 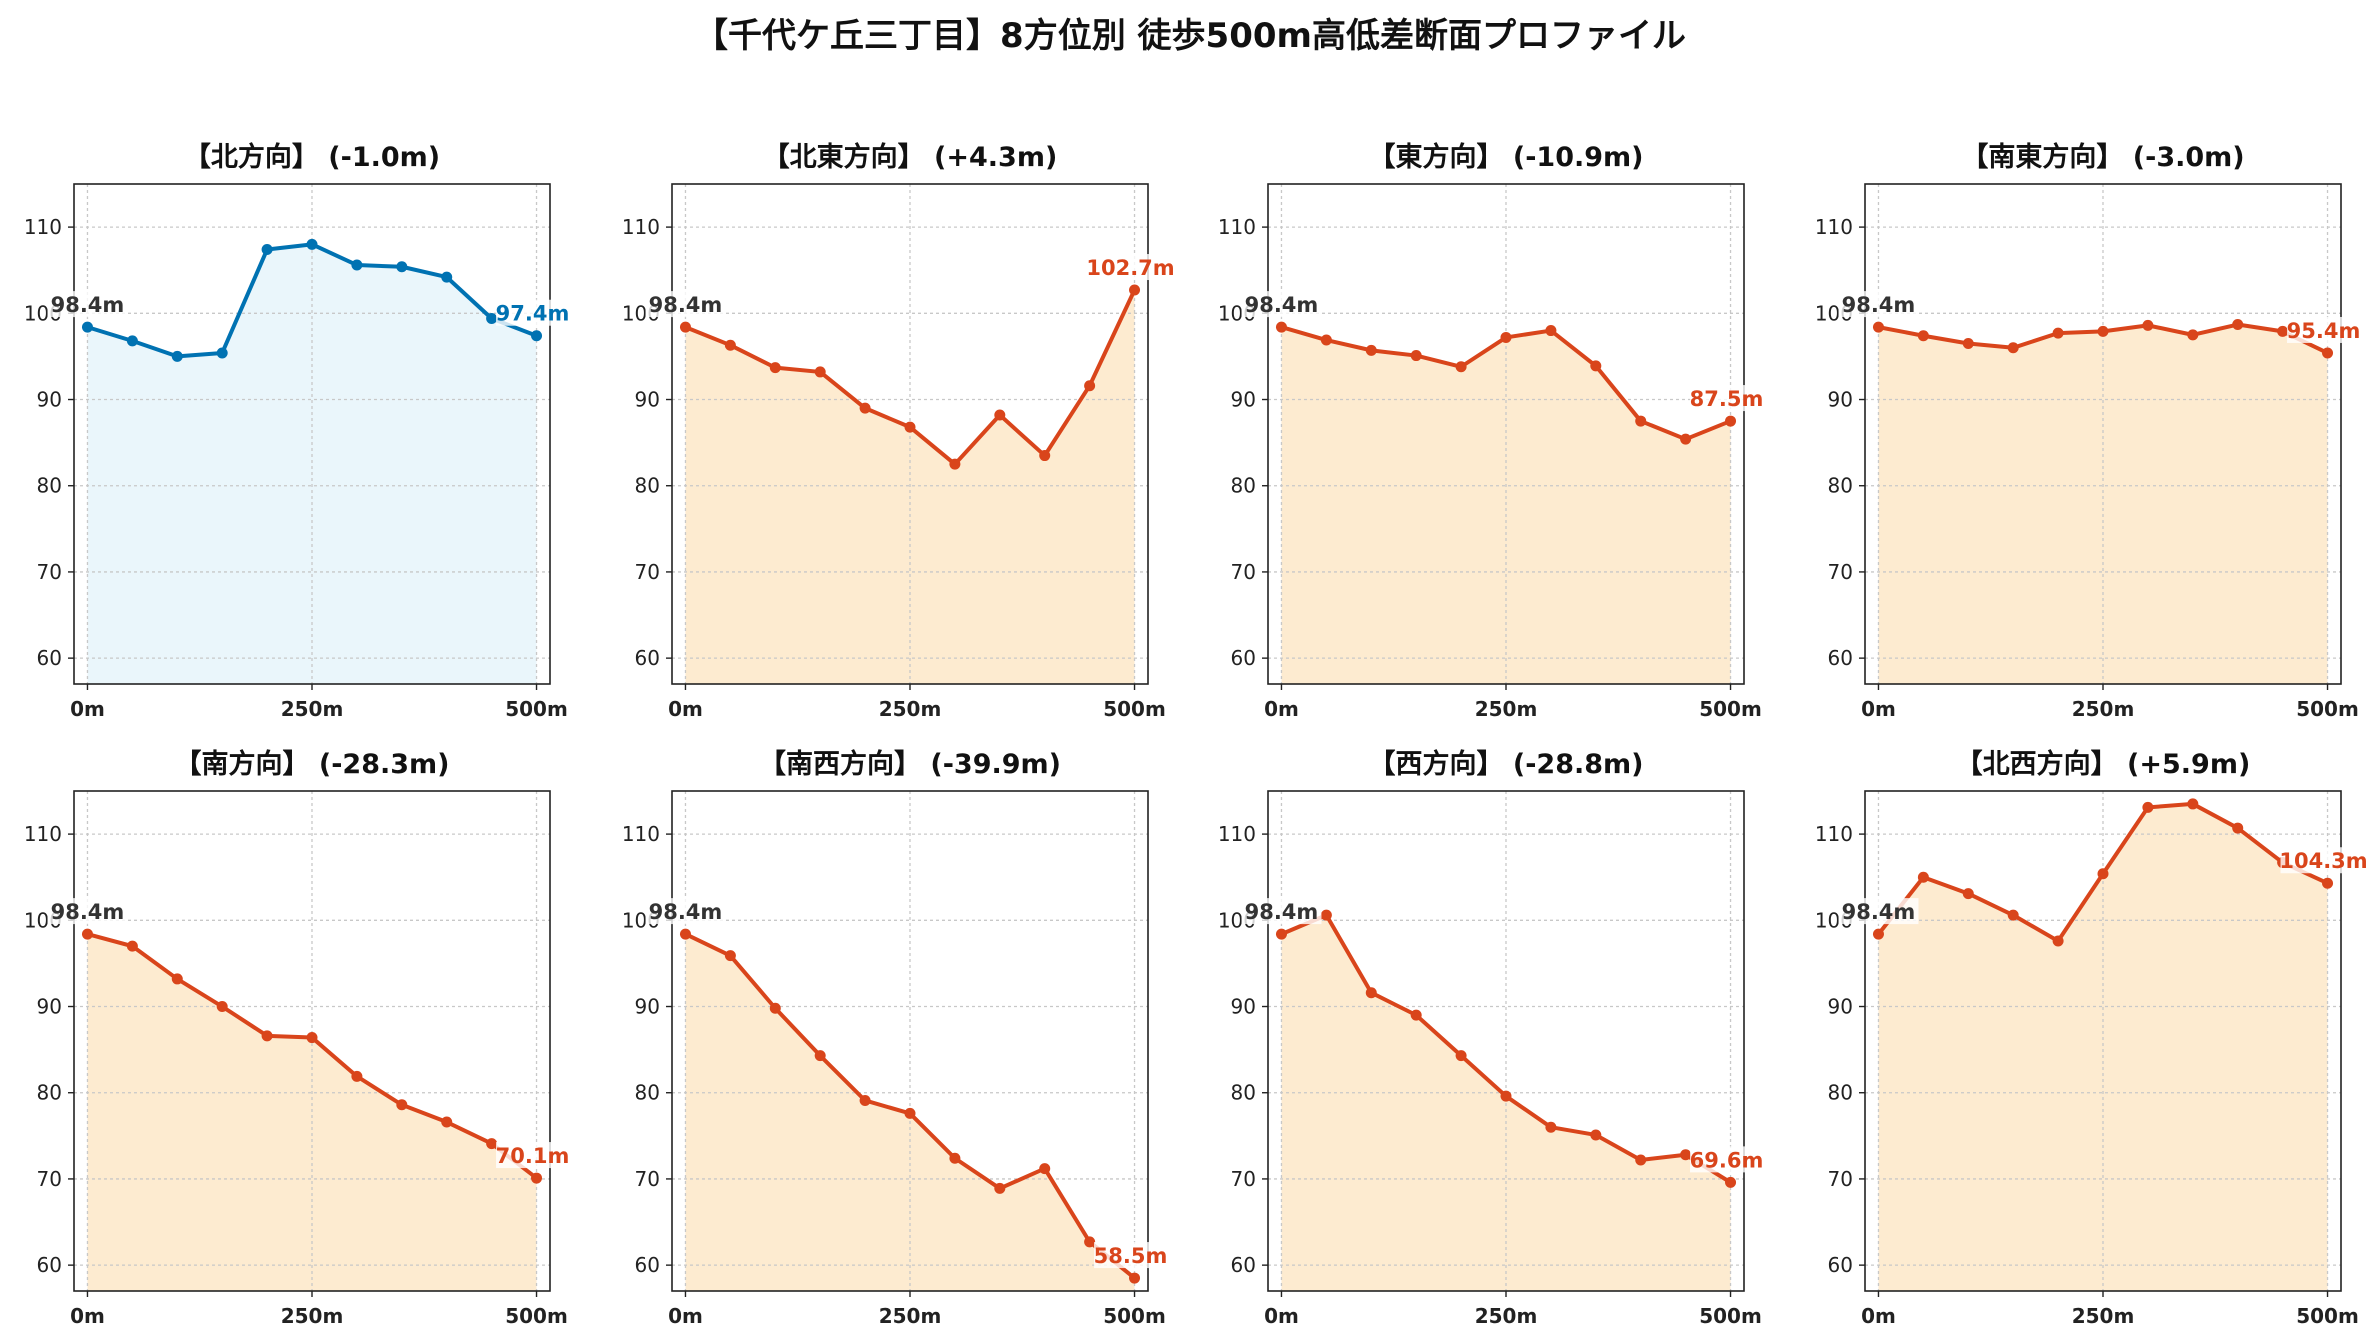 I want to click on subplot-title: 【北西方向】 (+5.9m), so click(x=2103, y=764).